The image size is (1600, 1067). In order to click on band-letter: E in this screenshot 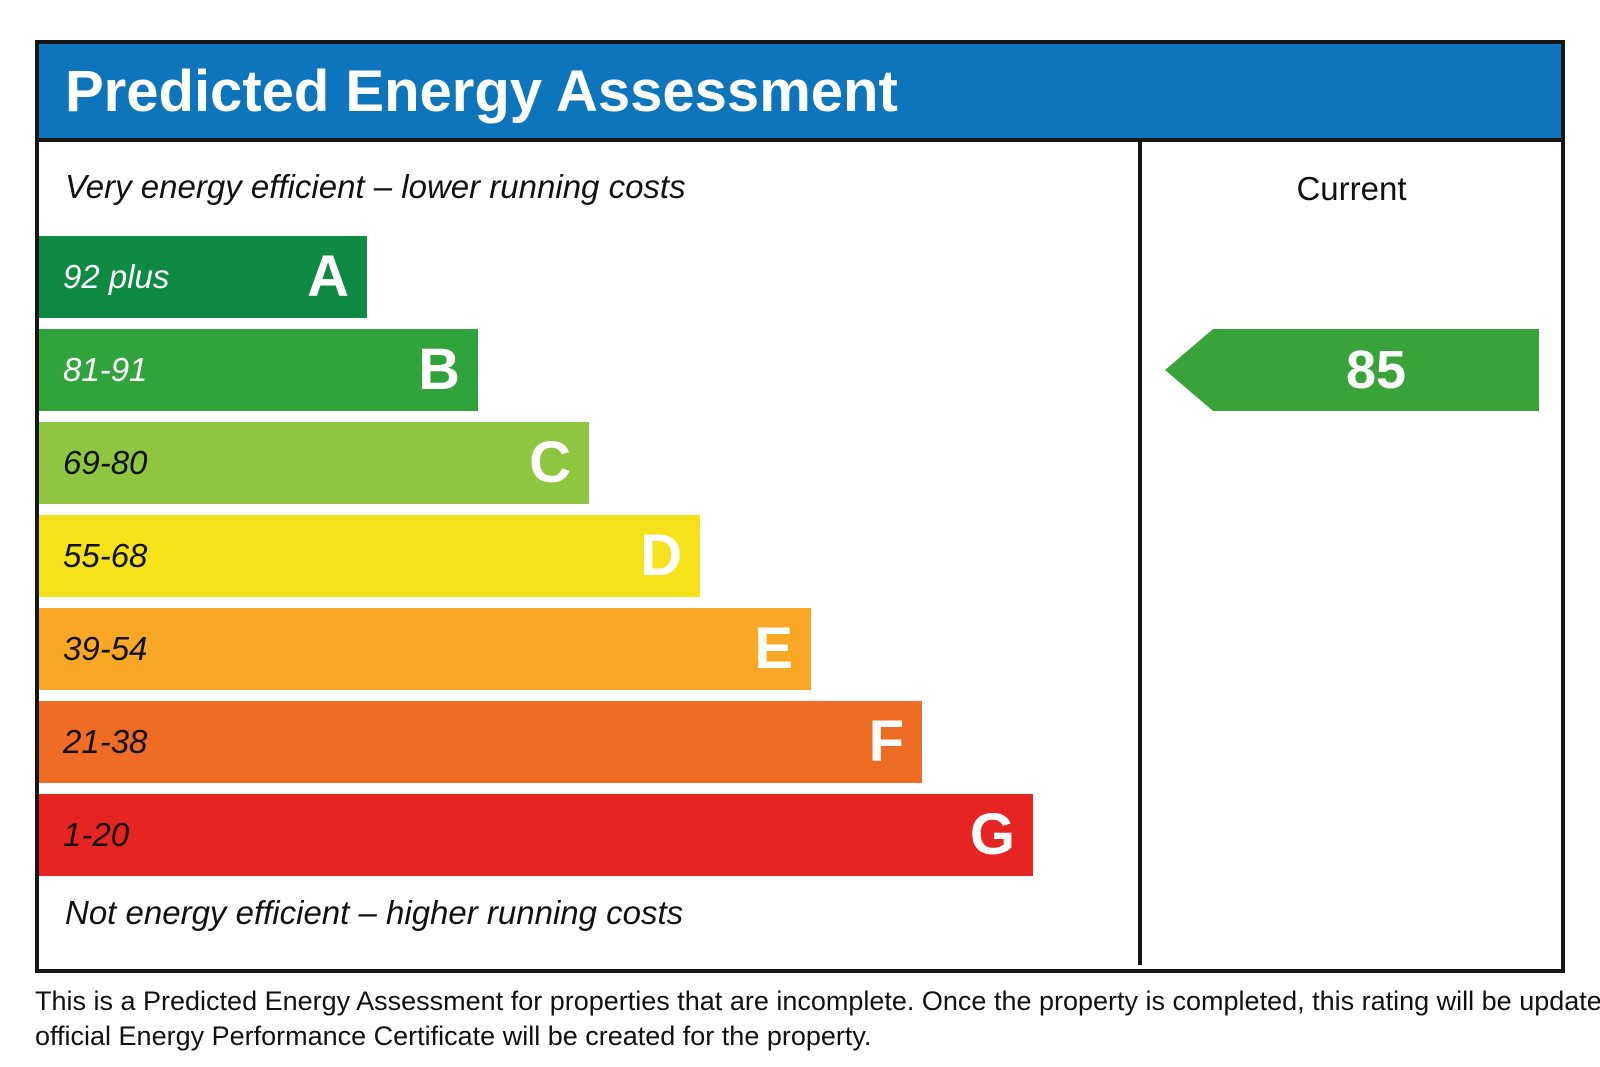, I will do `click(773, 648)`.